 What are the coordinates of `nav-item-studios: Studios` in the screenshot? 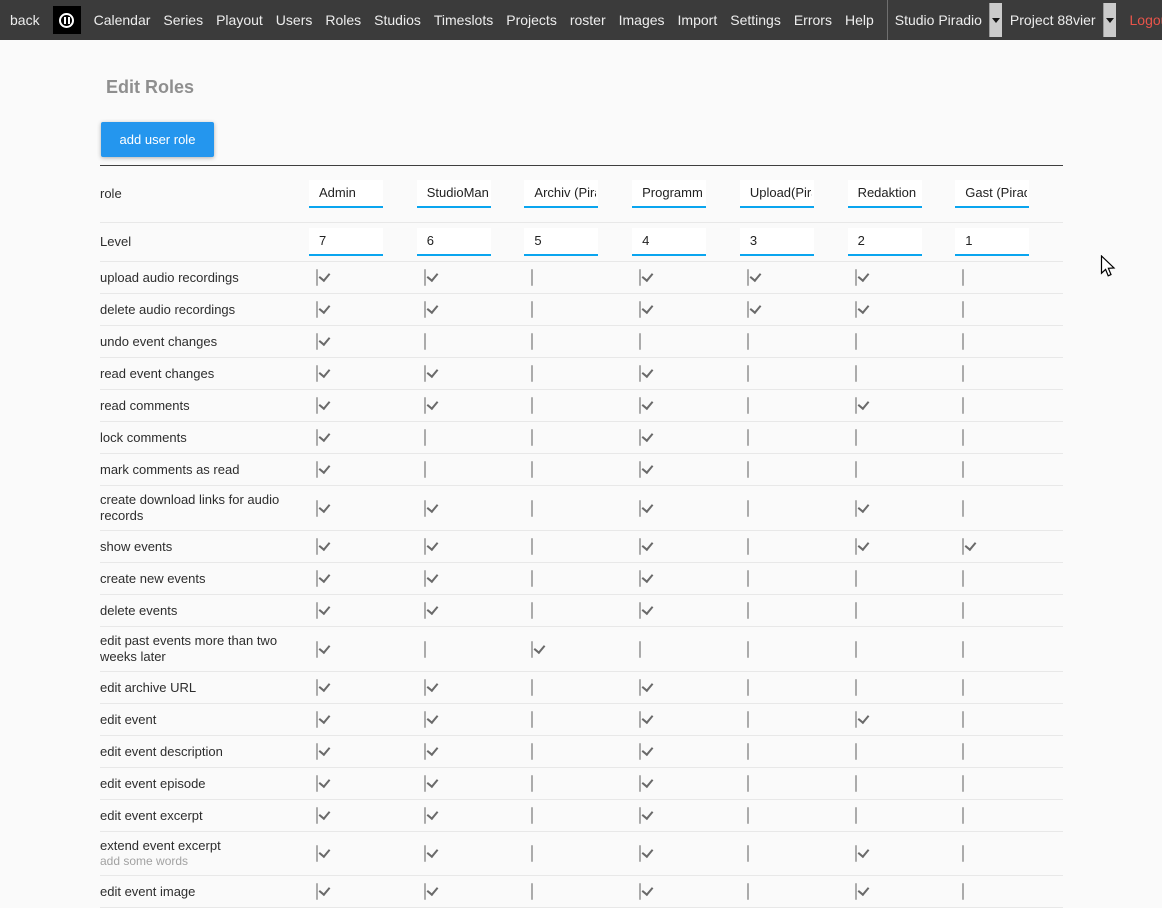 It's located at (397, 20).